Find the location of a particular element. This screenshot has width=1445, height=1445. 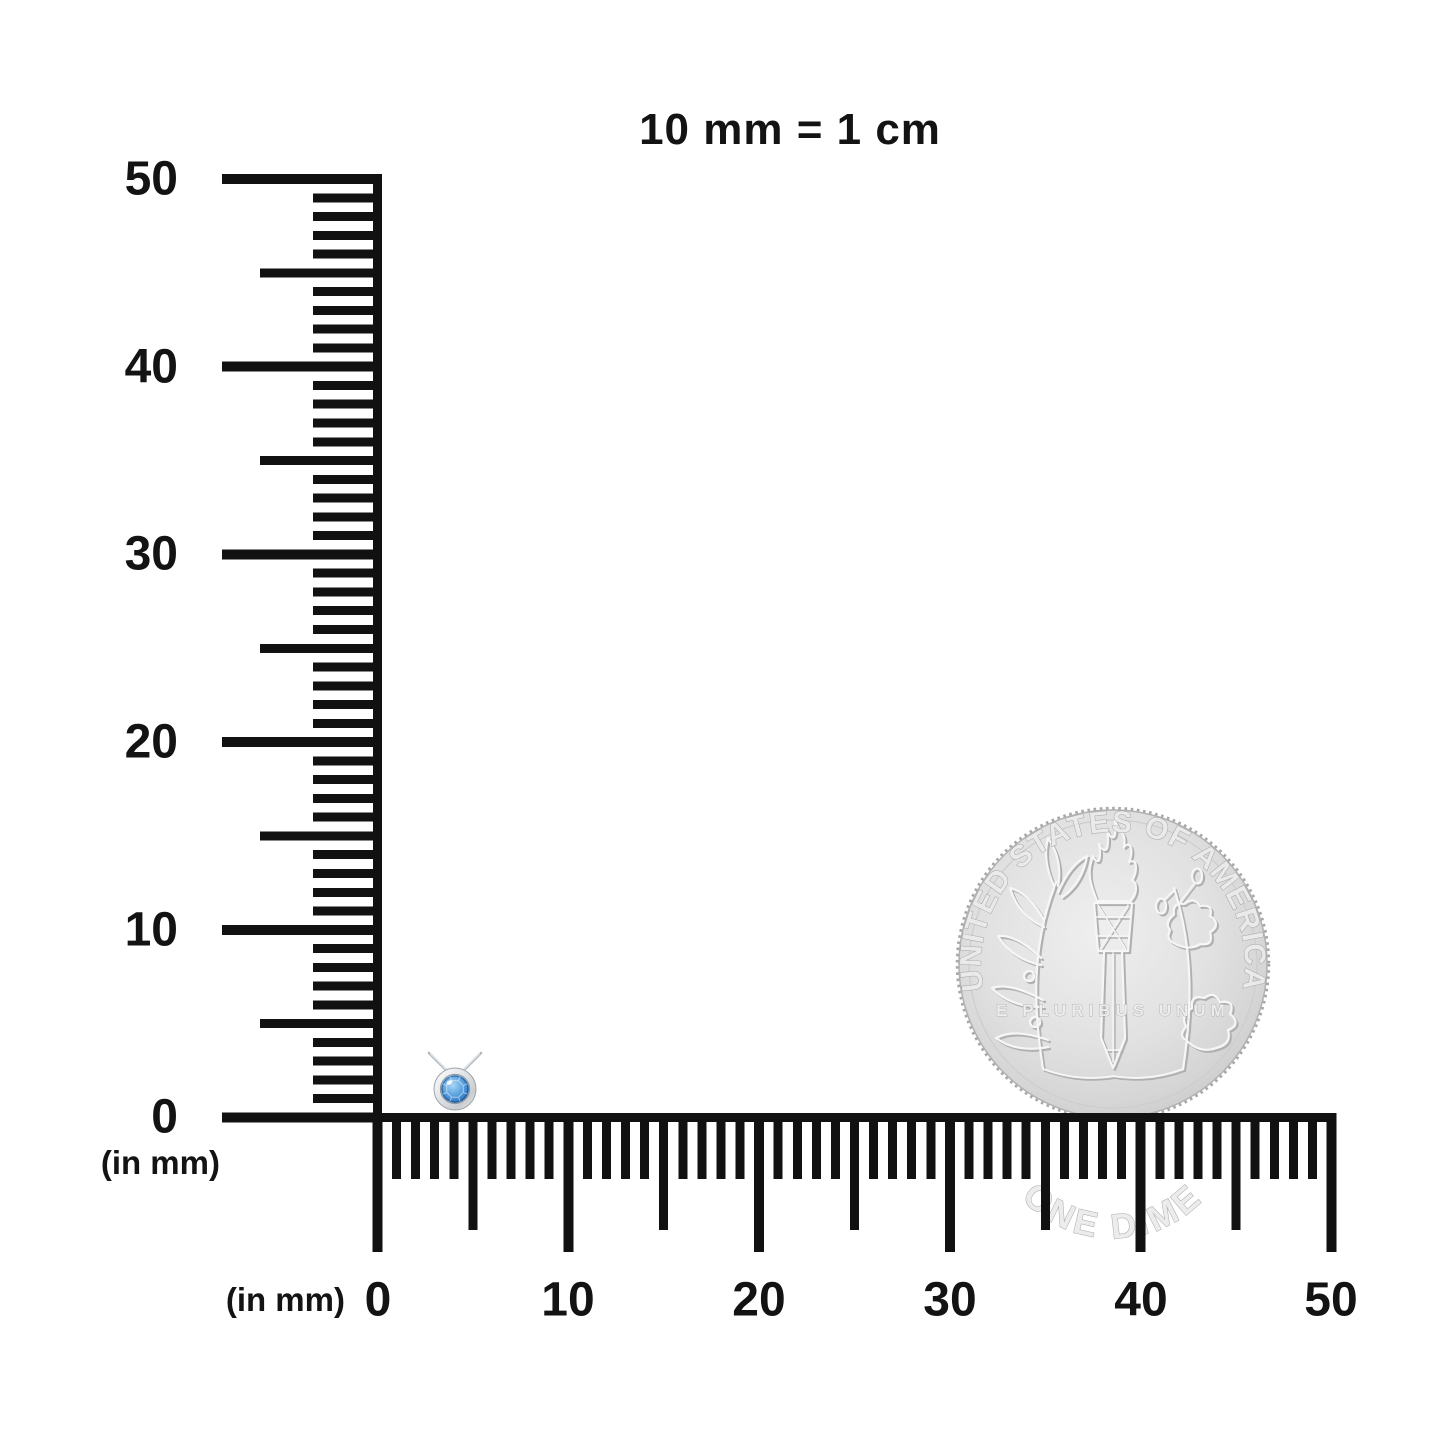

h-label-0: 0 is located at coordinates (378, 1300).